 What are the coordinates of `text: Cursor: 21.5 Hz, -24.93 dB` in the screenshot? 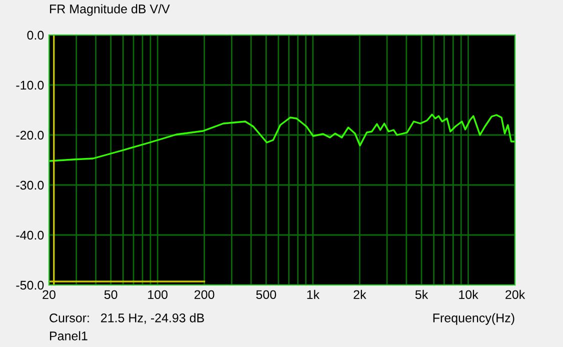 It's located at (127, 318).